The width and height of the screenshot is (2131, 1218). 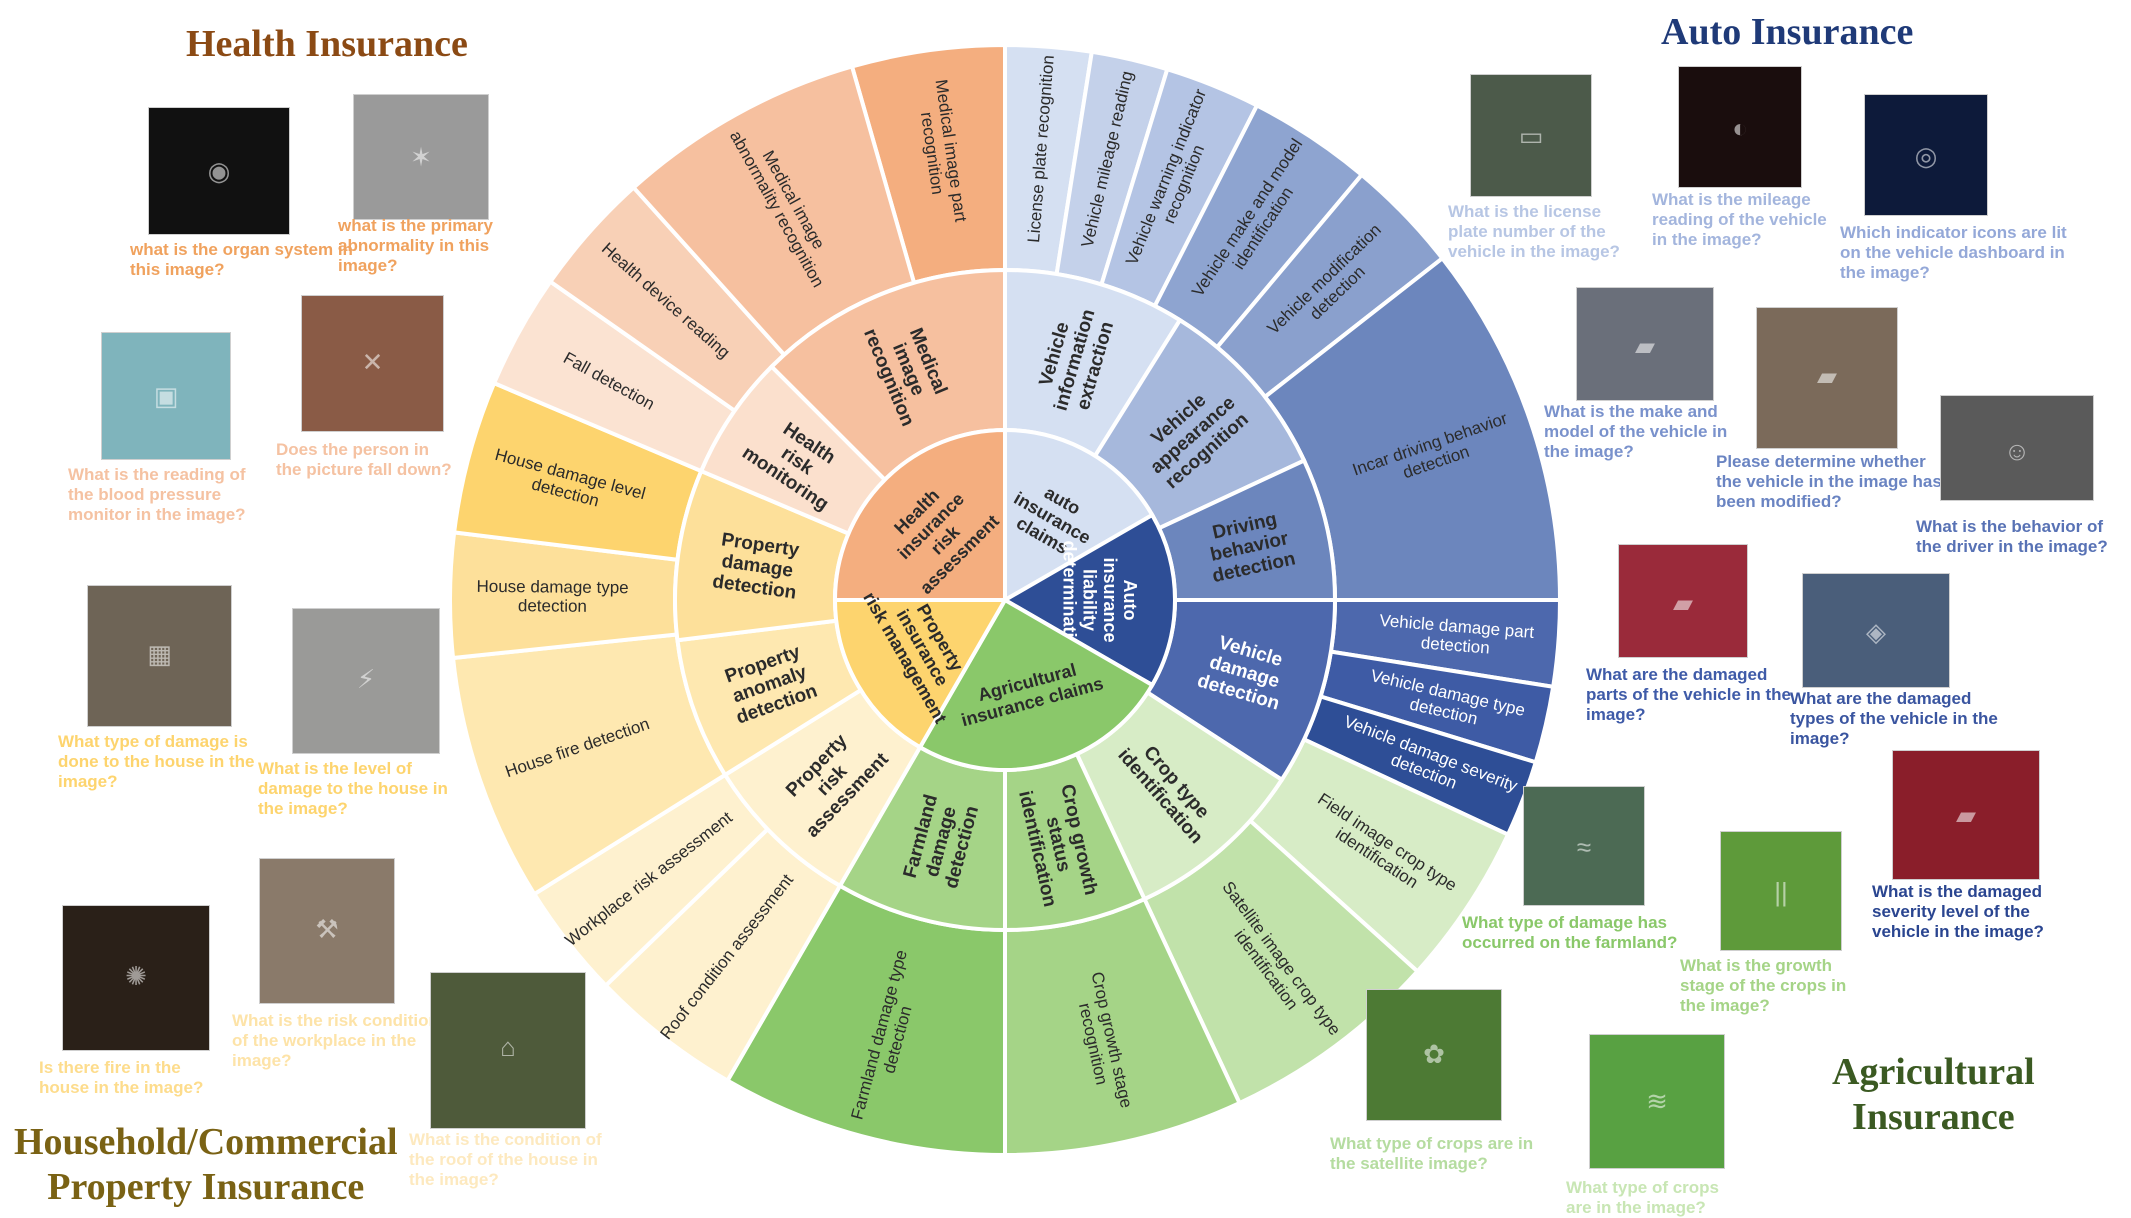 What do you see at coordinates (327, 44) in the screenshot?
I see `health-insurance-title: Health Insurance` at bounding box center [327, 44].